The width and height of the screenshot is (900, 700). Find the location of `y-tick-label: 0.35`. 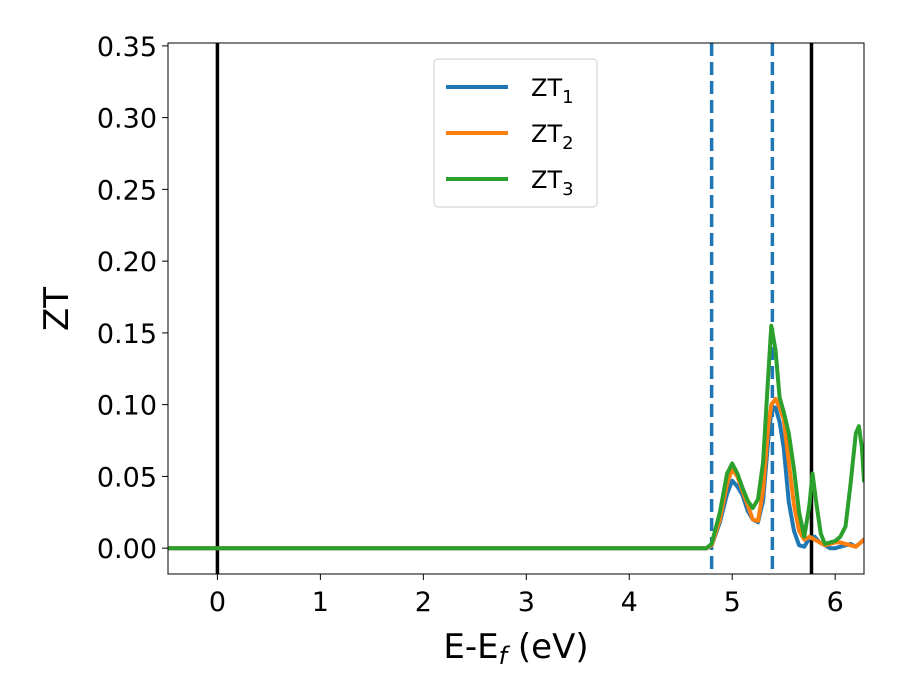

y-tick-label: 0.35 is located at coordinates (127, 47).